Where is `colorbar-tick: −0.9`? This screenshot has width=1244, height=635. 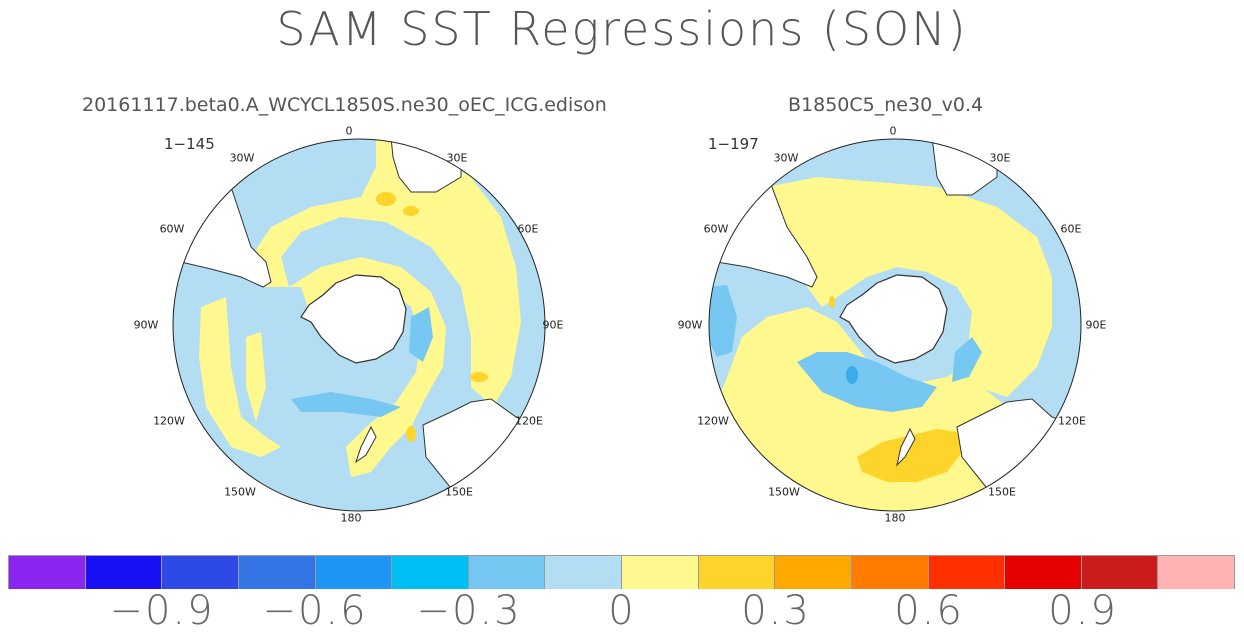
colorbar-tick: −0.9 is located at coordinates (162, 611).